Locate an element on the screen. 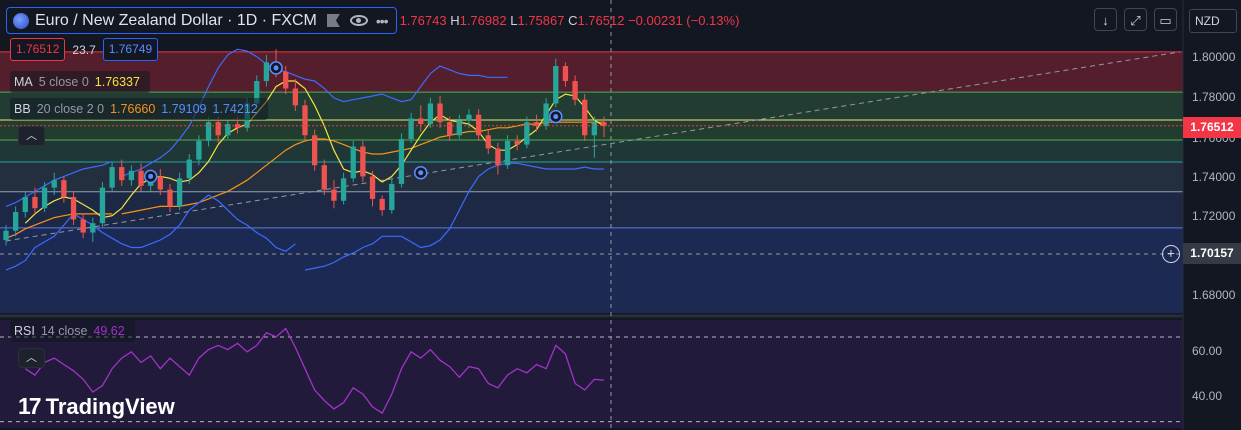  fullscreen-icon: ⤢ is located at coordinates (1135, 19).